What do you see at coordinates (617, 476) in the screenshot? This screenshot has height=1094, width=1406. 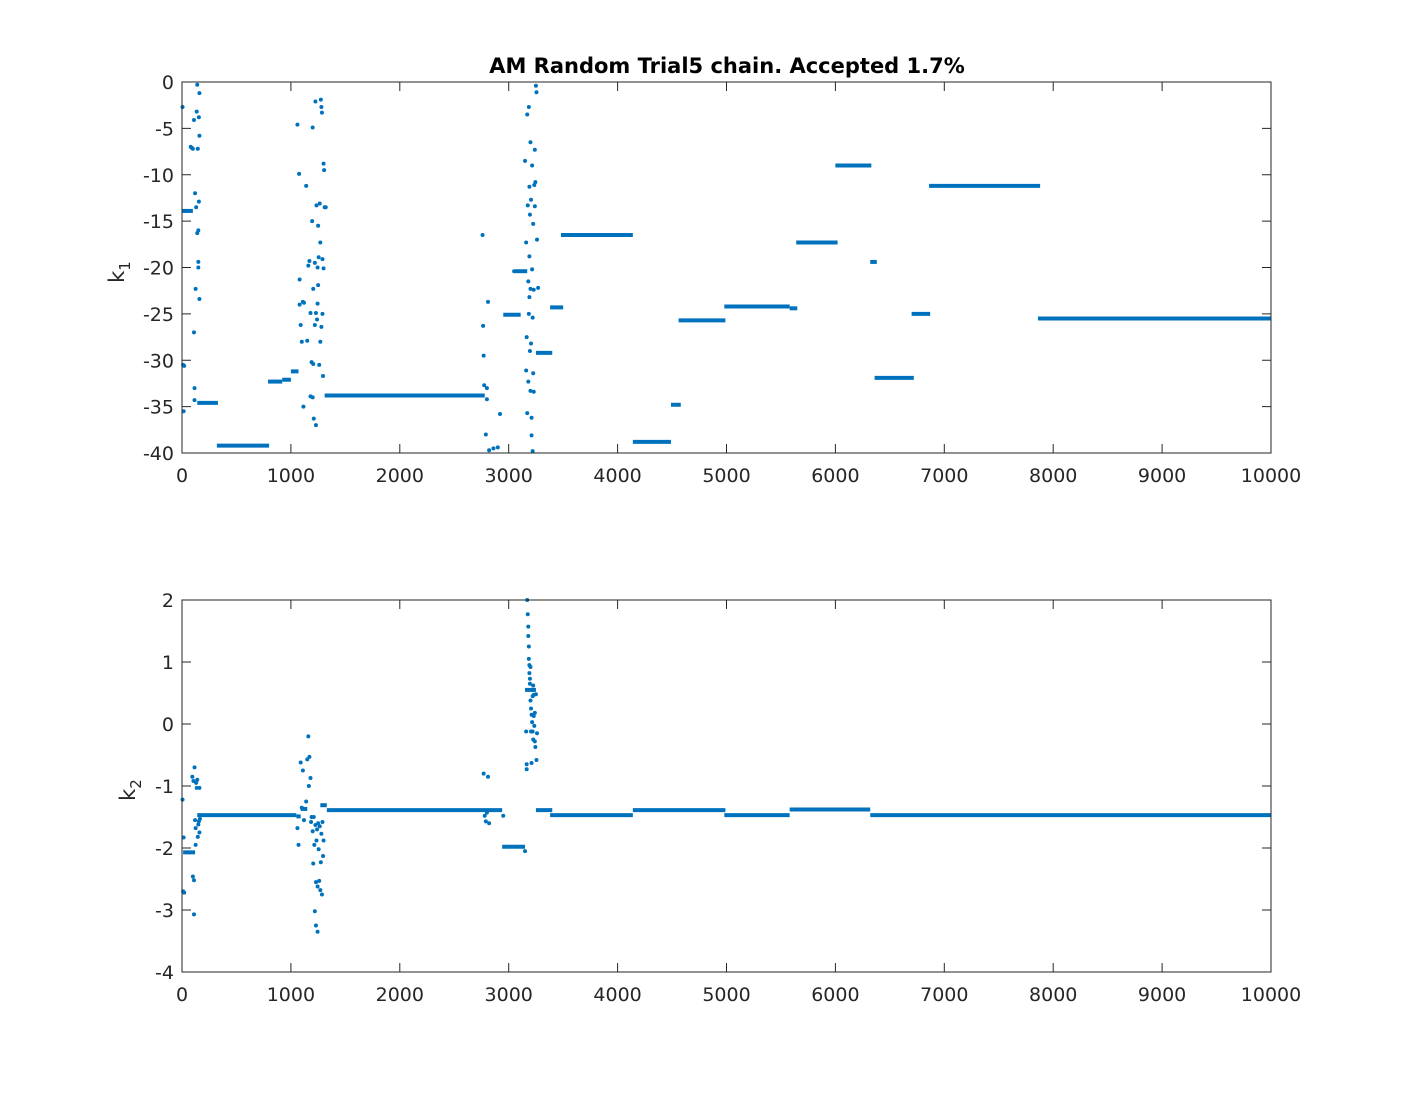 I see `top-x-tick-label-4: 4000` at bounding box center [617, 476].